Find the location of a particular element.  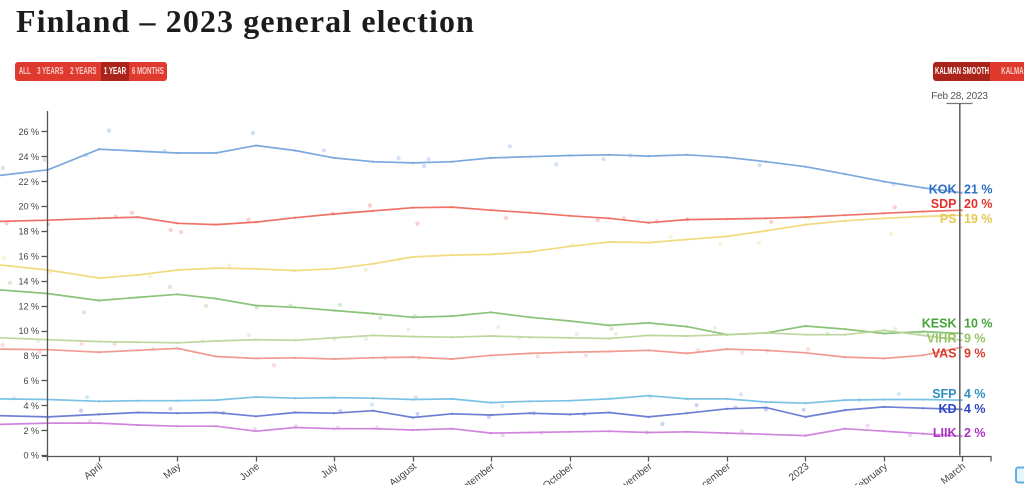

svg-text: June is located at coordinates (250, 472).